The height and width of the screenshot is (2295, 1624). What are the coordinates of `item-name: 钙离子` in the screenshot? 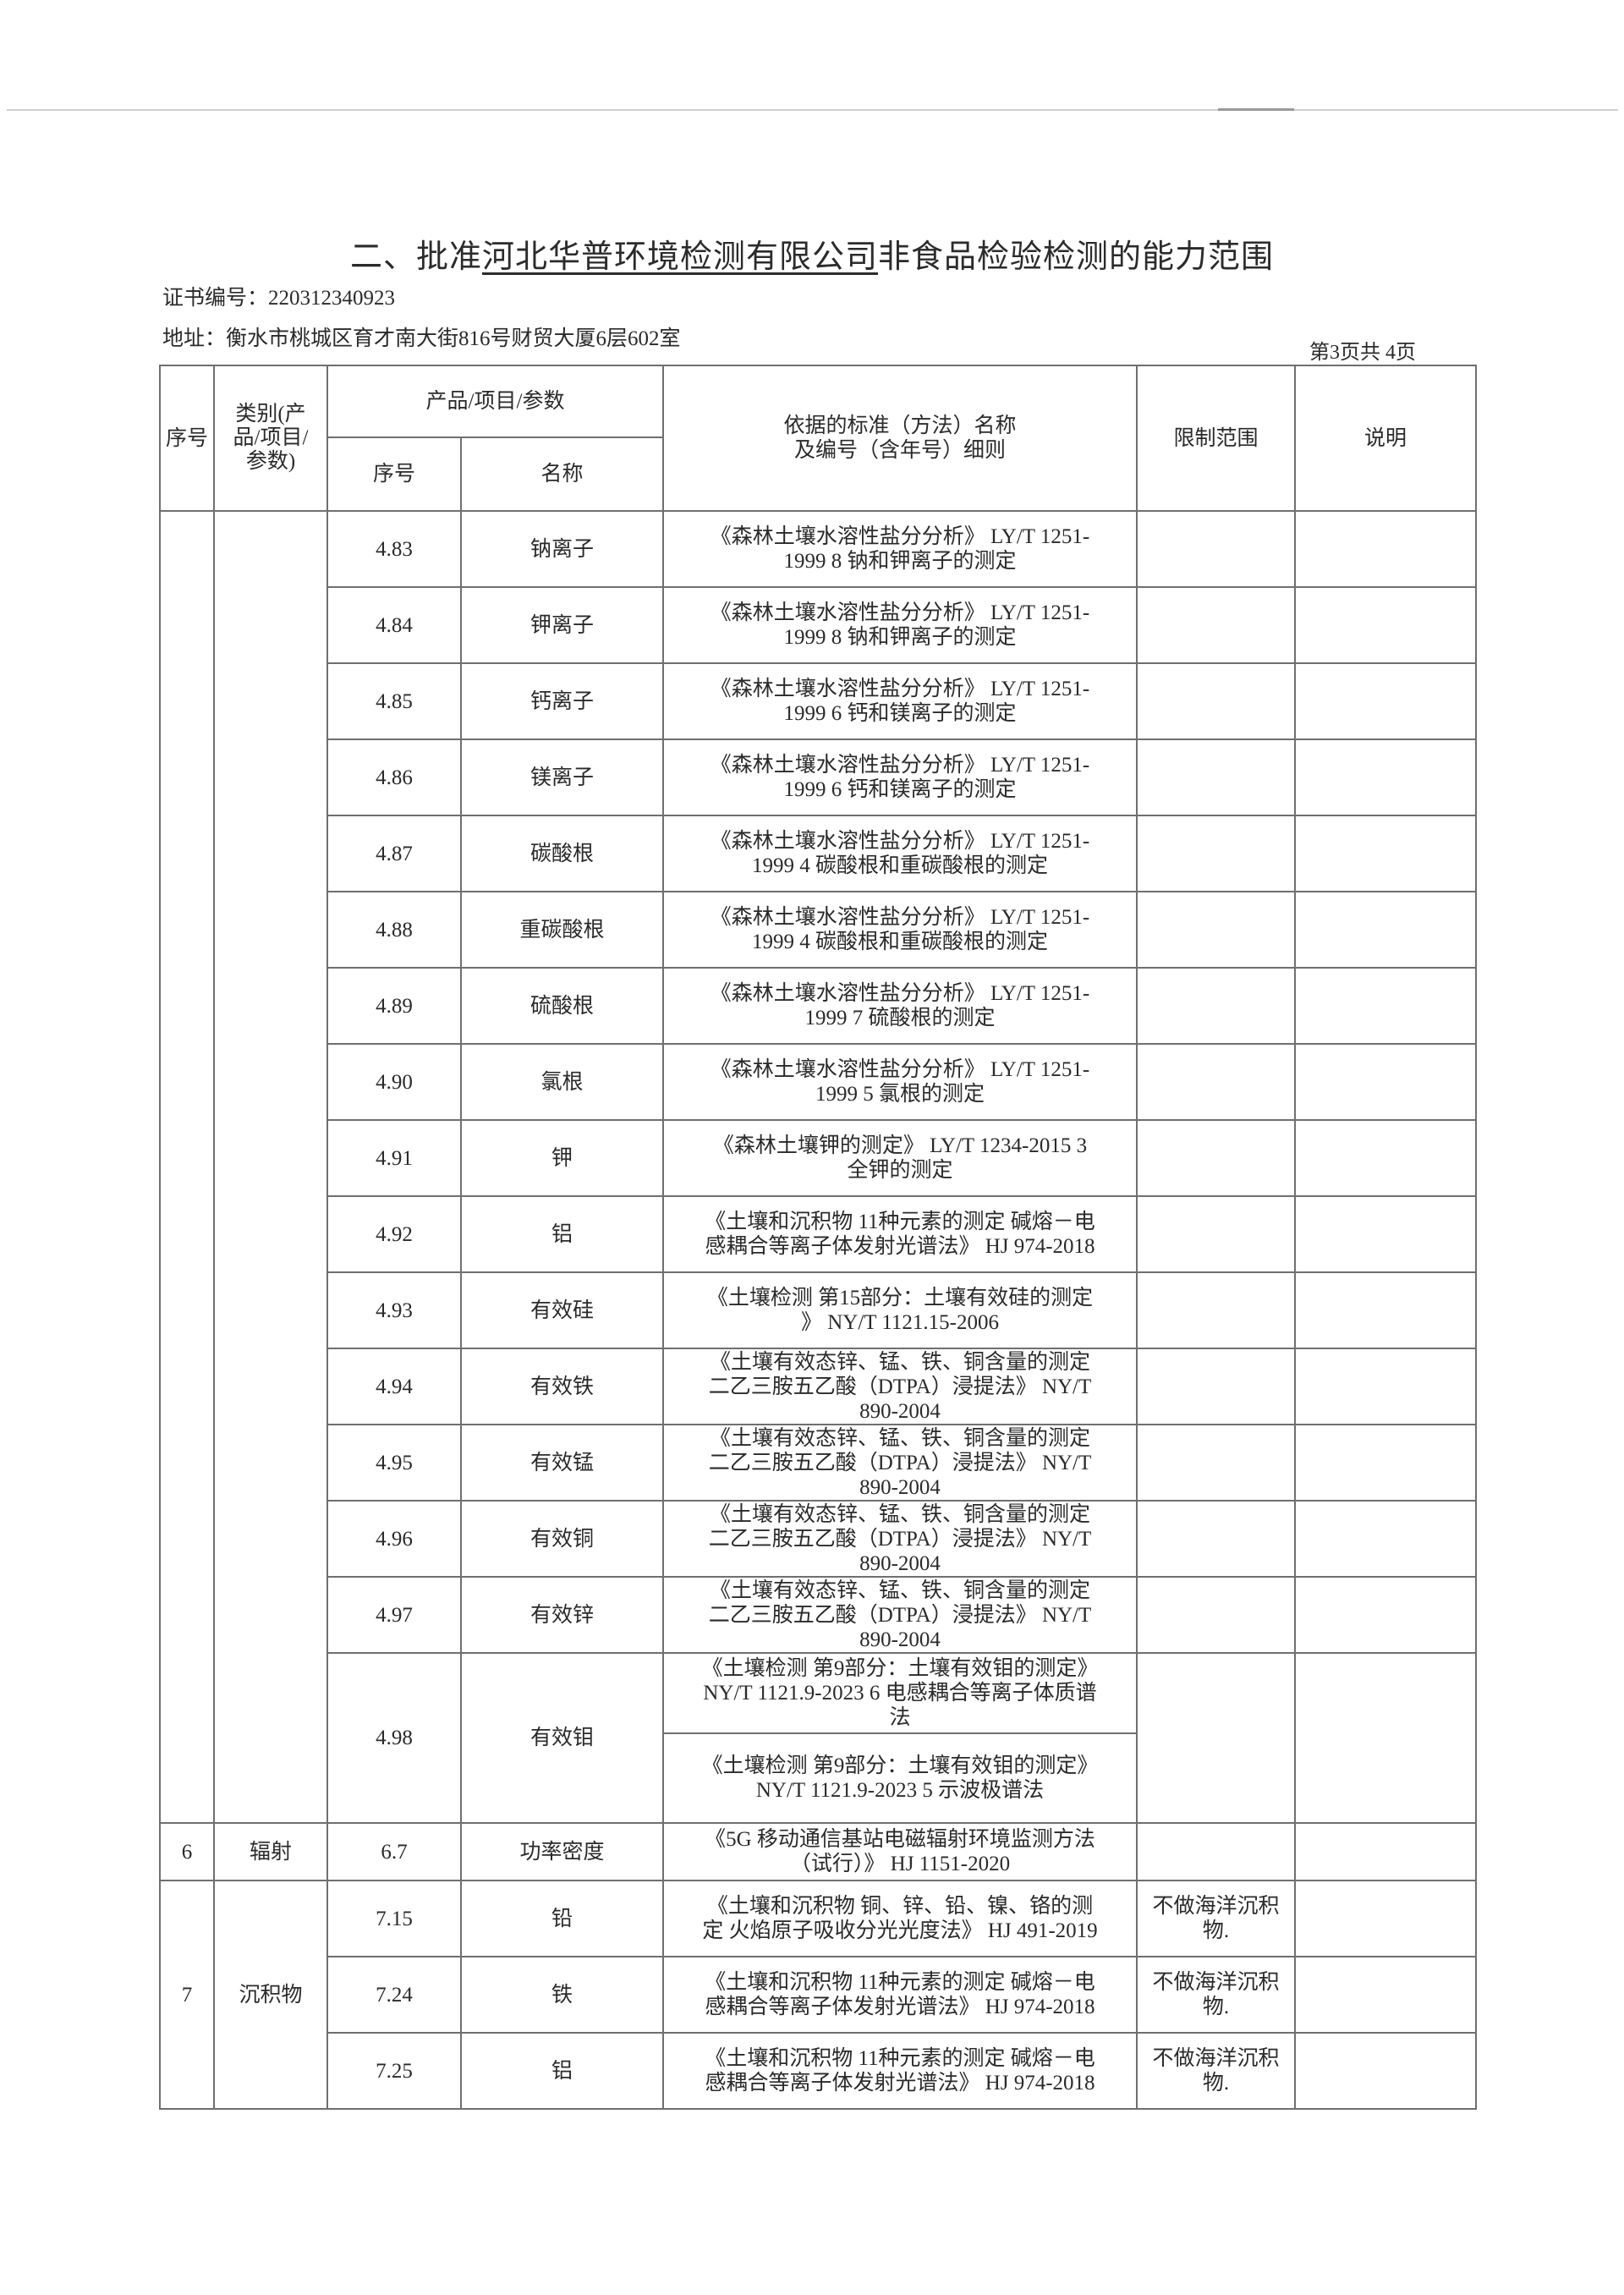 It's located at (562, 701).